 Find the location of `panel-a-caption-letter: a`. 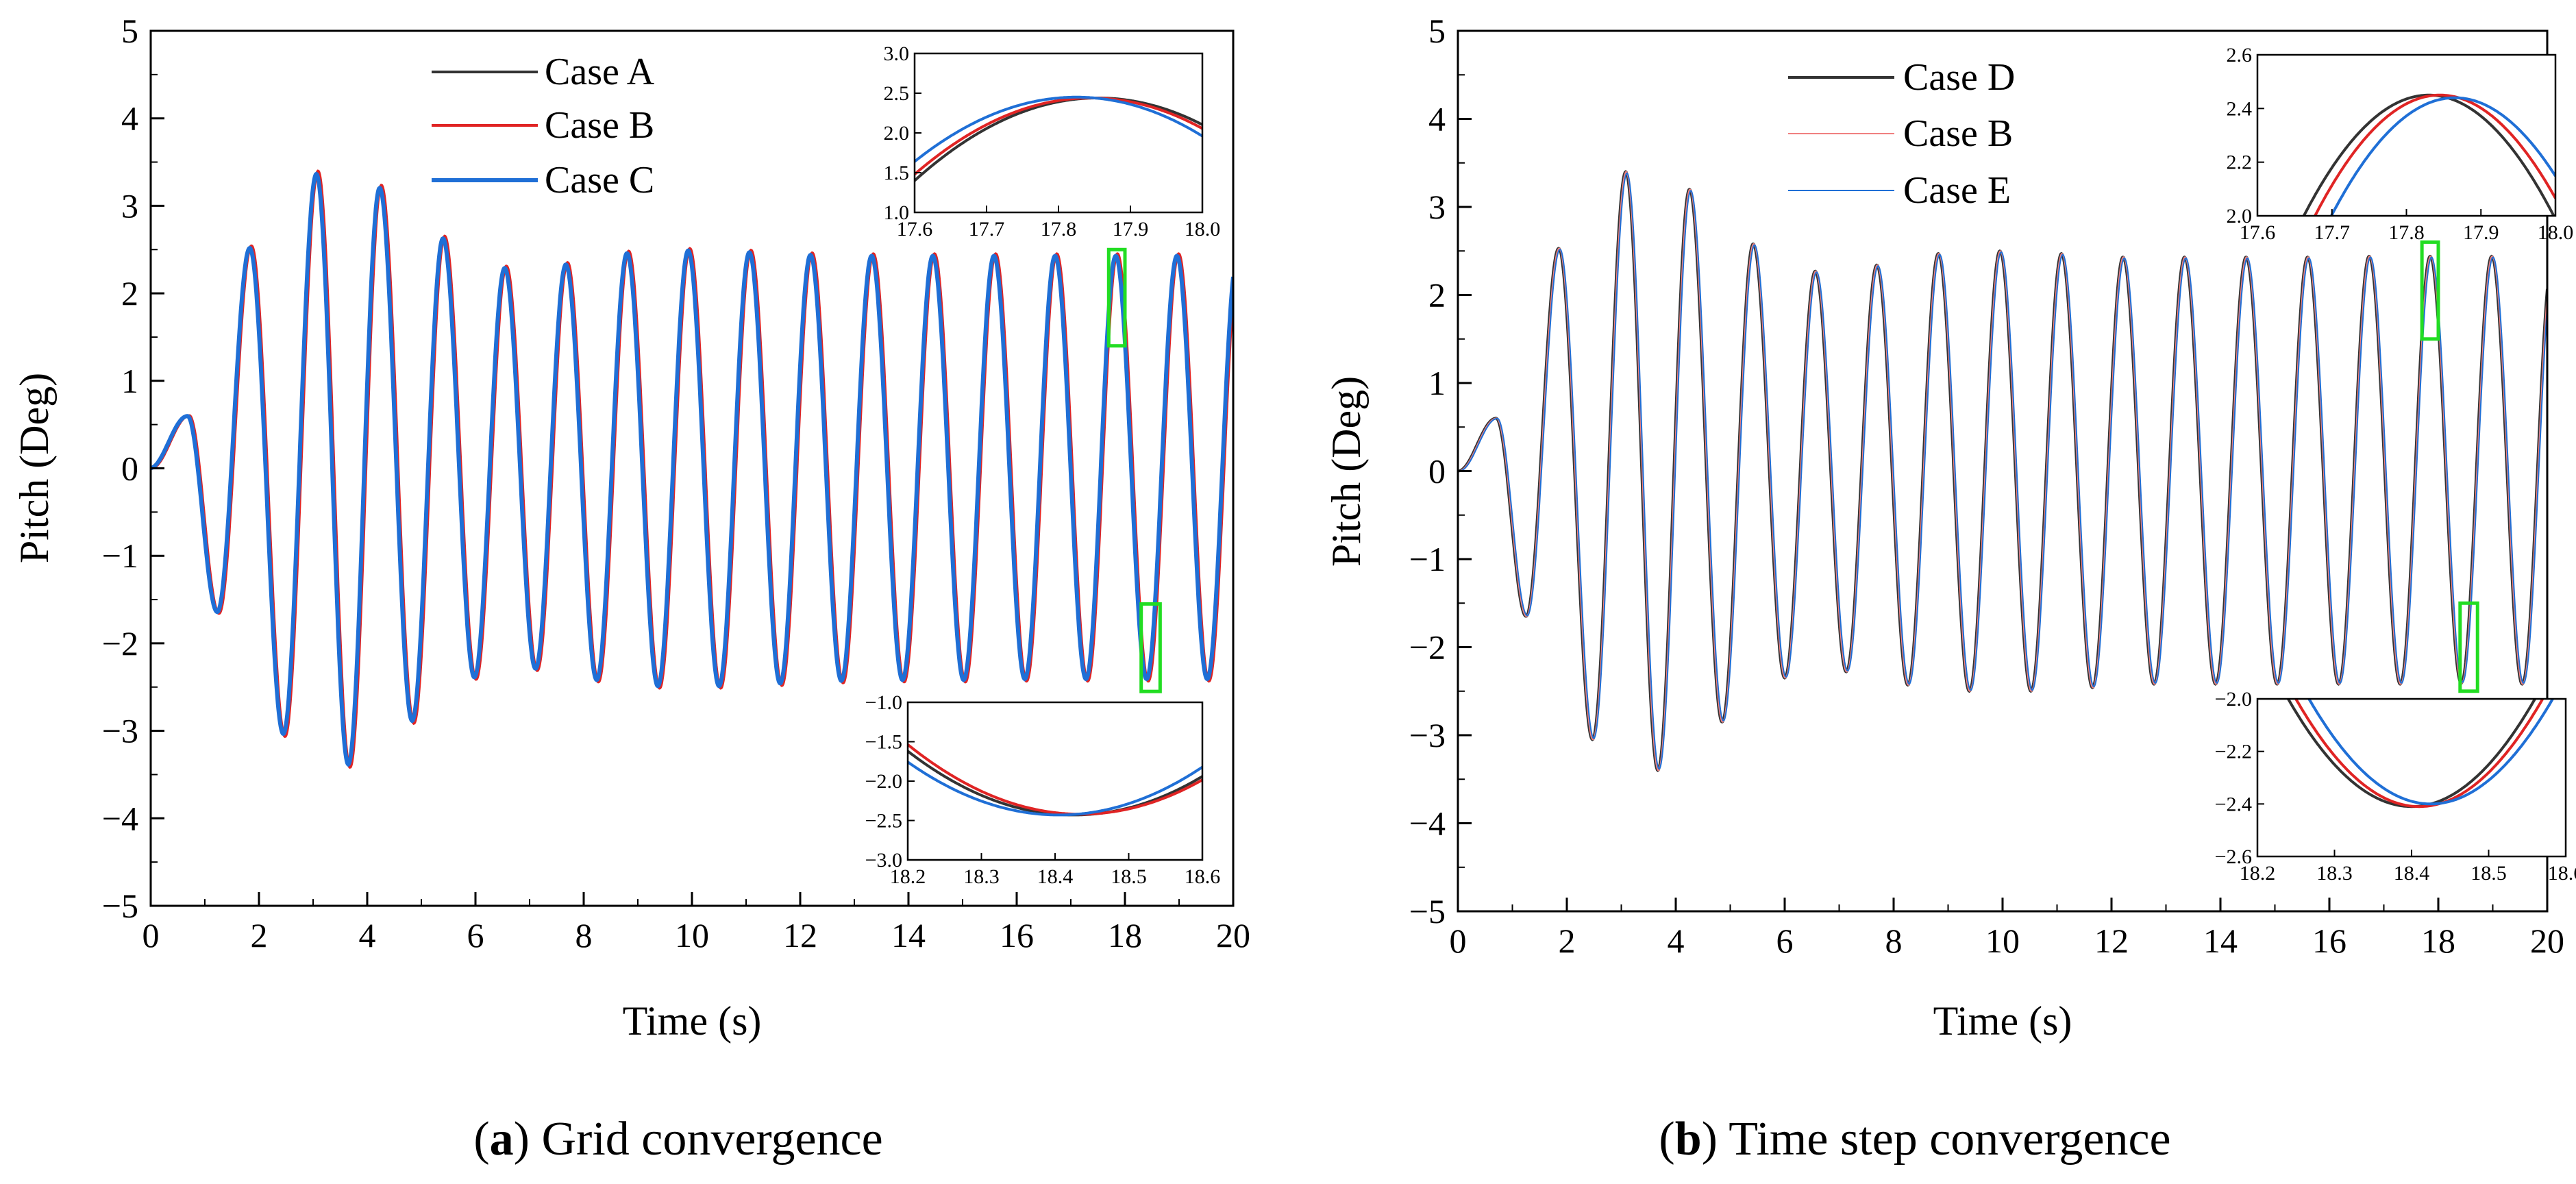

panel-a-caption-letter: a is located at coordinates (502, 1139).